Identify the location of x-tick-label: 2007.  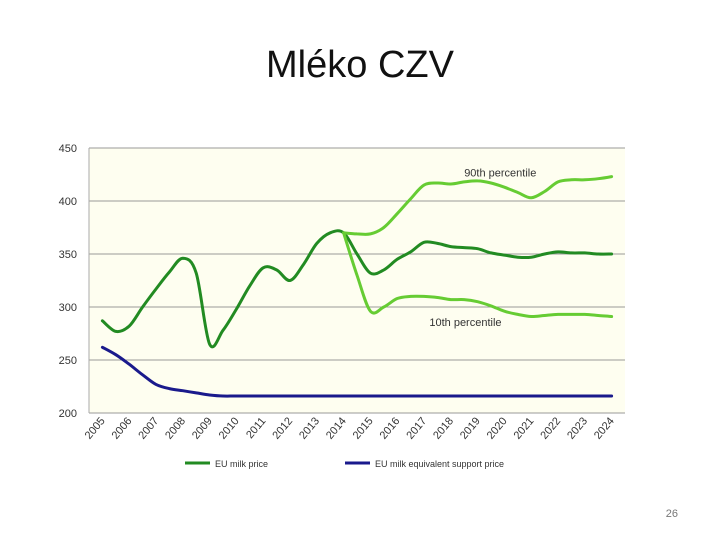
(148, 428).